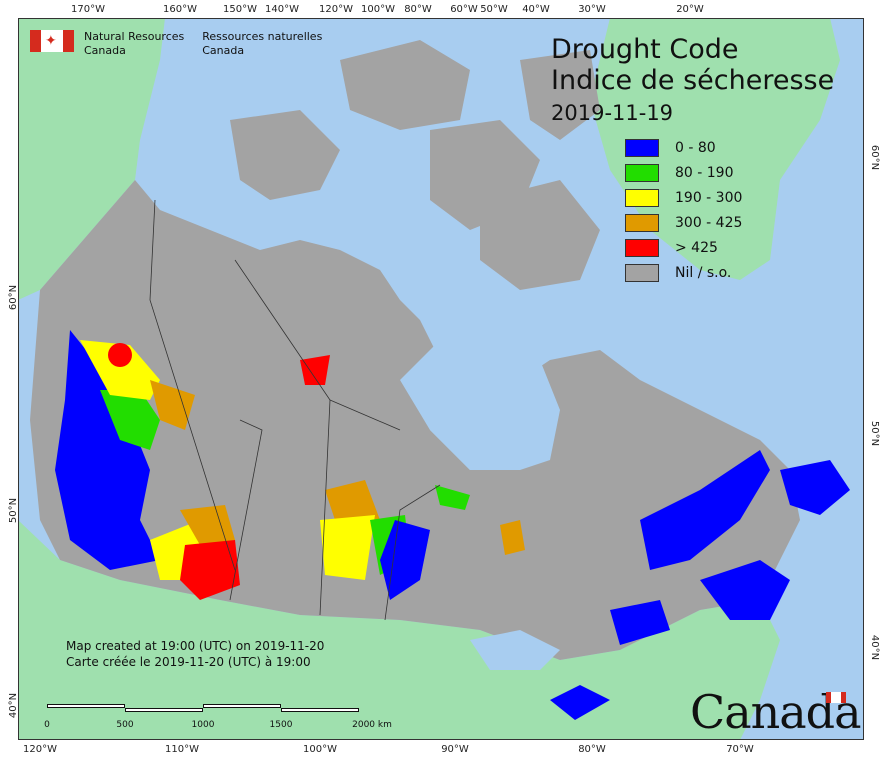 This screenshot has height=760, width=880. What do you see at coordinates (134, 44) in the screenshot?
I see `agency-name-en: Natural Resources Canada` at bounding box center [134, 44].